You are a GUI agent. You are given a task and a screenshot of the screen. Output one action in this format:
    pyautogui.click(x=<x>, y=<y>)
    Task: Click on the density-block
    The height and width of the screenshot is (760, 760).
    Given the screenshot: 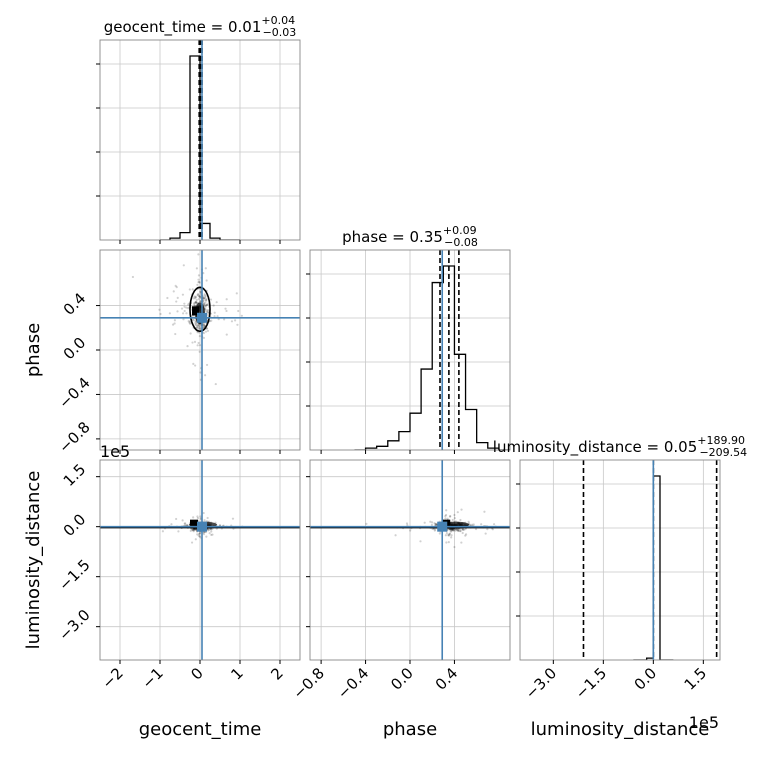 What is the action you would take?
    pyautogui.click(x=195, y=311)
    